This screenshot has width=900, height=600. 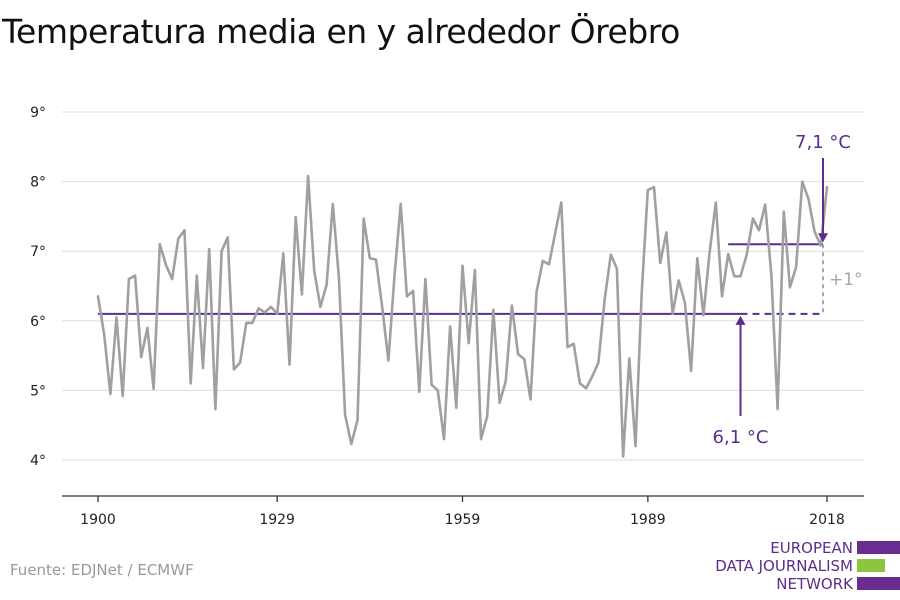 What do you see at coordinates (823, 238) in the screenshot?
I see `arrow-head-recent` at bounding box center [823, 238].